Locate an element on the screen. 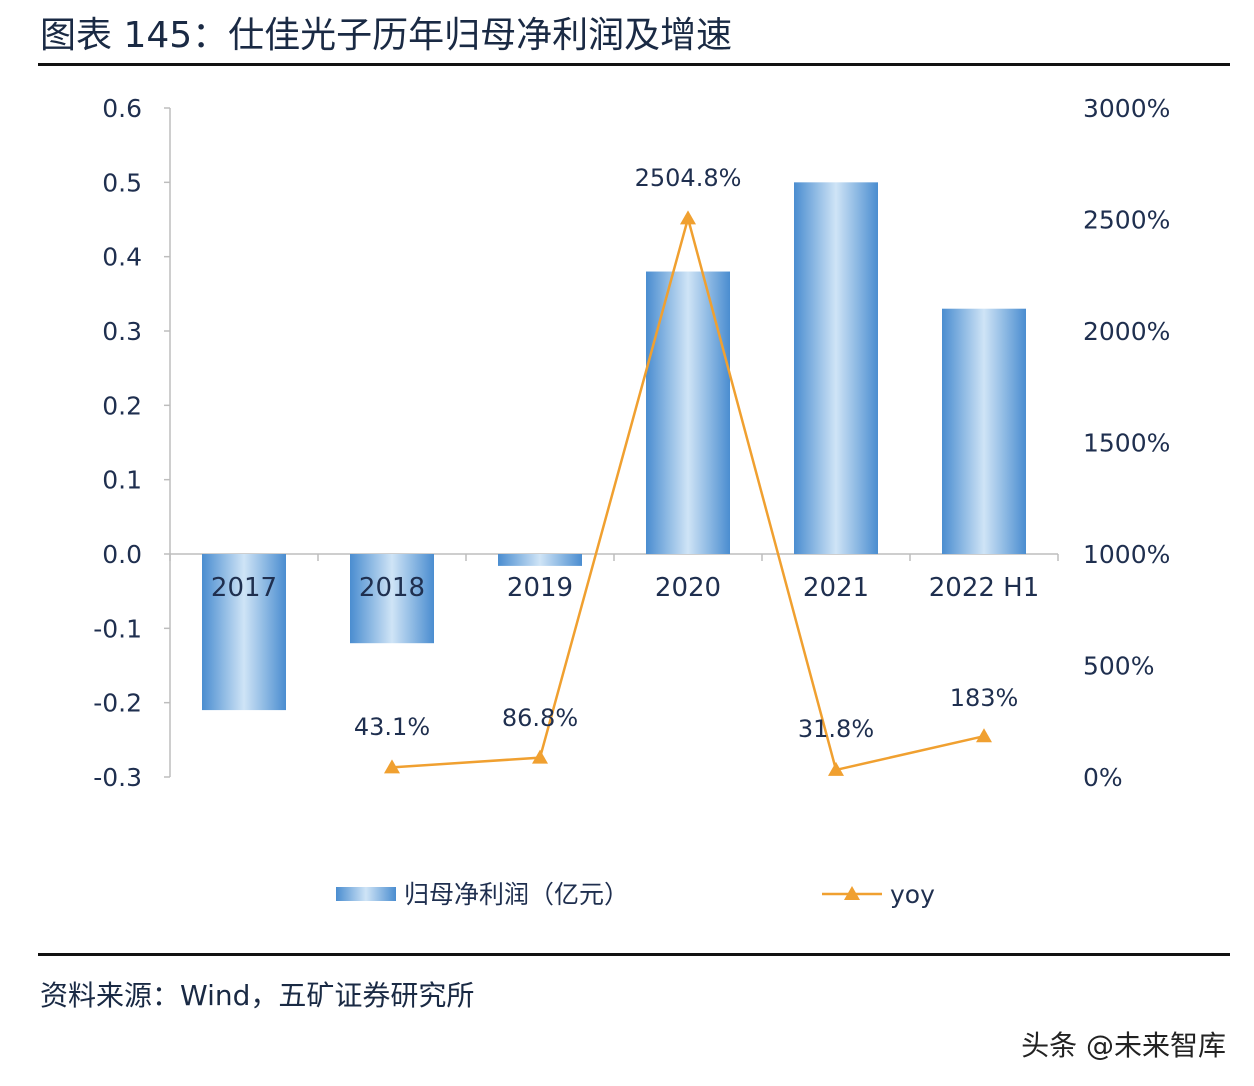  y-left-tick-label: 0.0 is located at coordinates (122, 554).